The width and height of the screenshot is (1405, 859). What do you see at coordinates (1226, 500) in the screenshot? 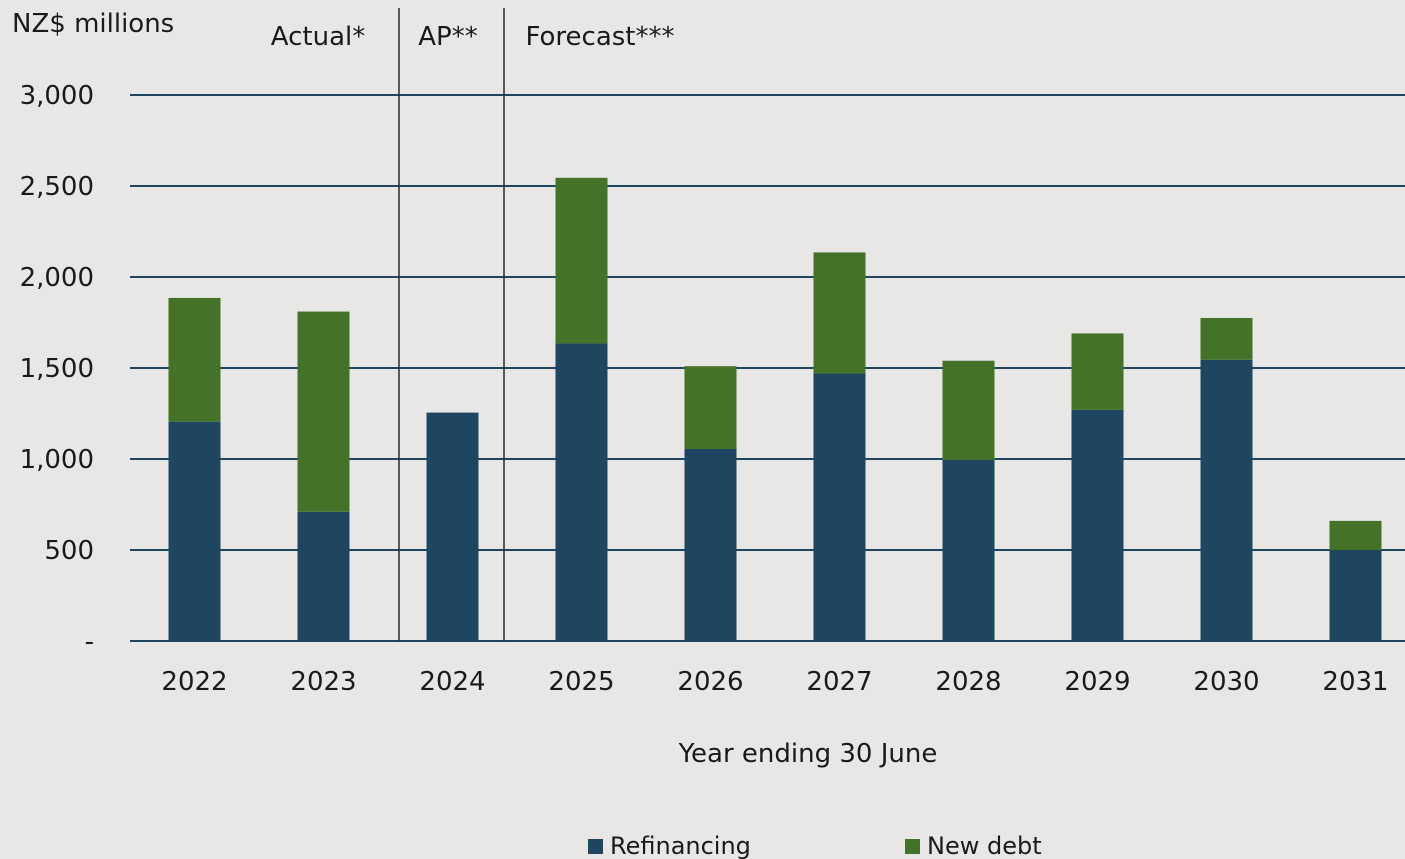
I see `bar-refinancing-2030` at bounding box center [1226, 500].